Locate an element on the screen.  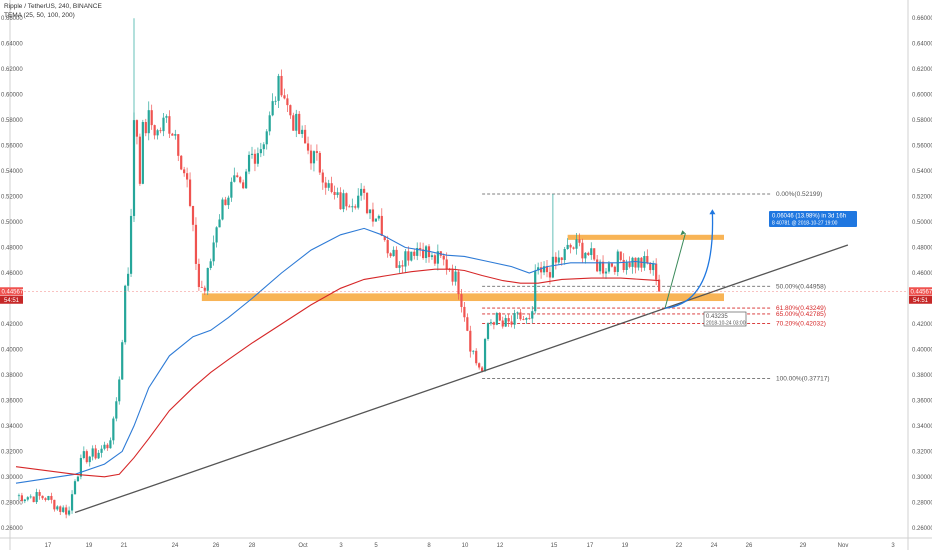
last-price-badge-left is located at coordinates (11, 291).